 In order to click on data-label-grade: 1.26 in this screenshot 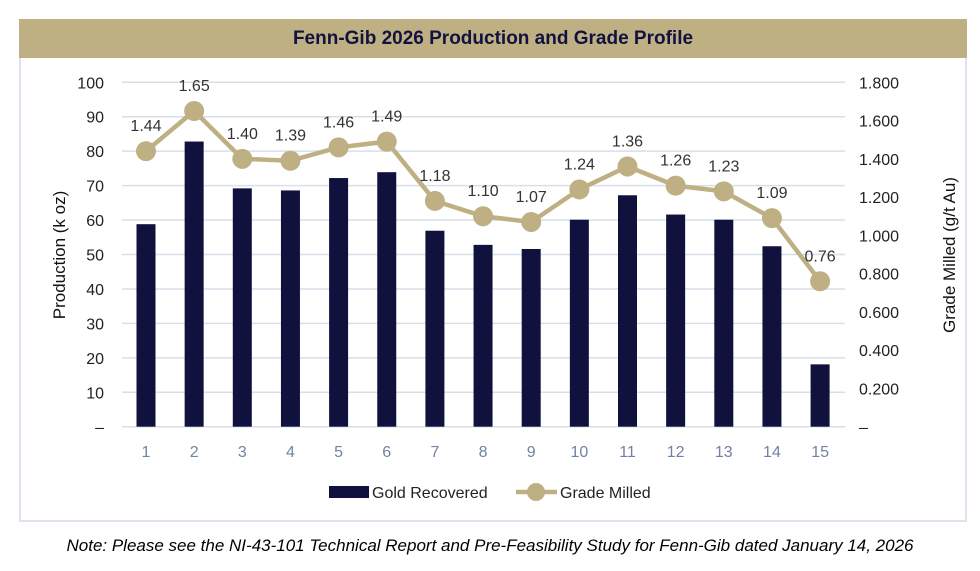, I will do `click(675, 161)`.